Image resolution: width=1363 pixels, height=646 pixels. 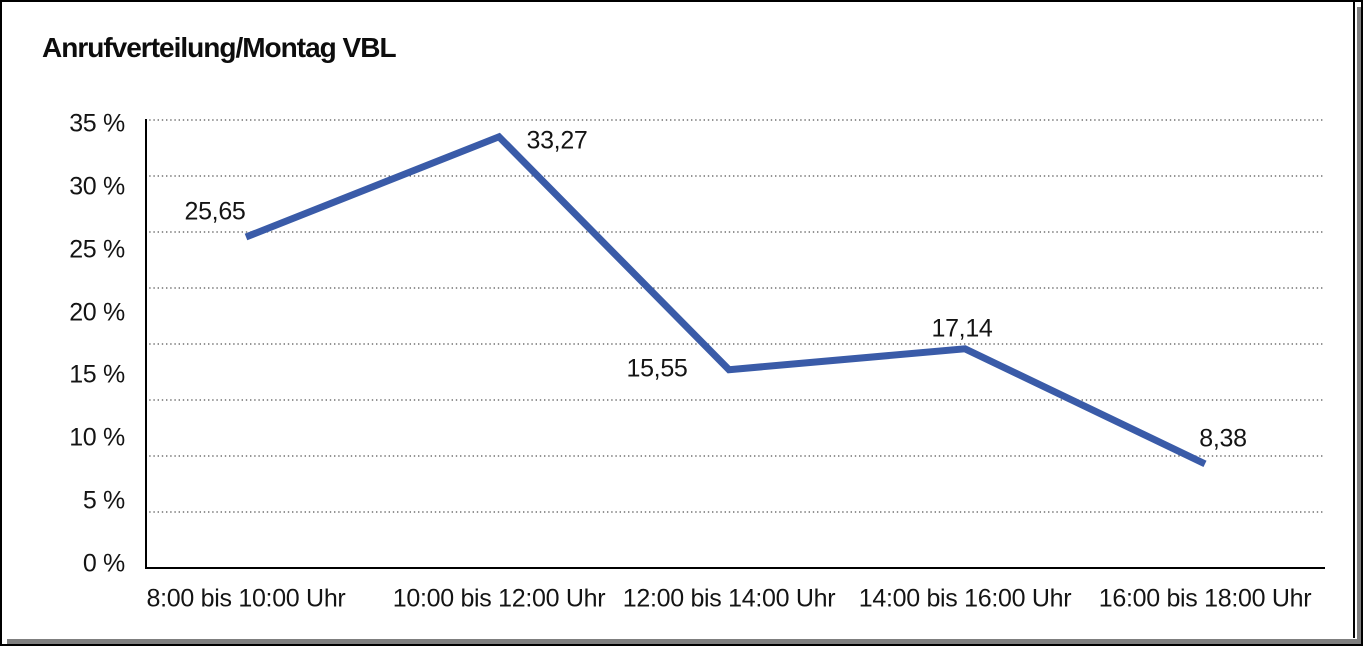 What do you see at coordinates (219, 47) in the screenshot?
I see `chart-title: Anrufverteilung/Montag VBL` at bounding box center [219, 47].